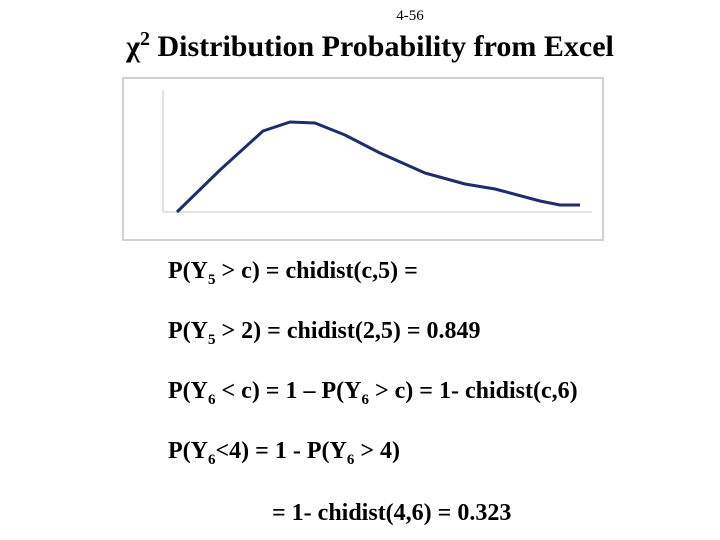 This screenshot has height=540, width=720. I want to click on text: <4) = 1 - P(Y, so click(281, 451).